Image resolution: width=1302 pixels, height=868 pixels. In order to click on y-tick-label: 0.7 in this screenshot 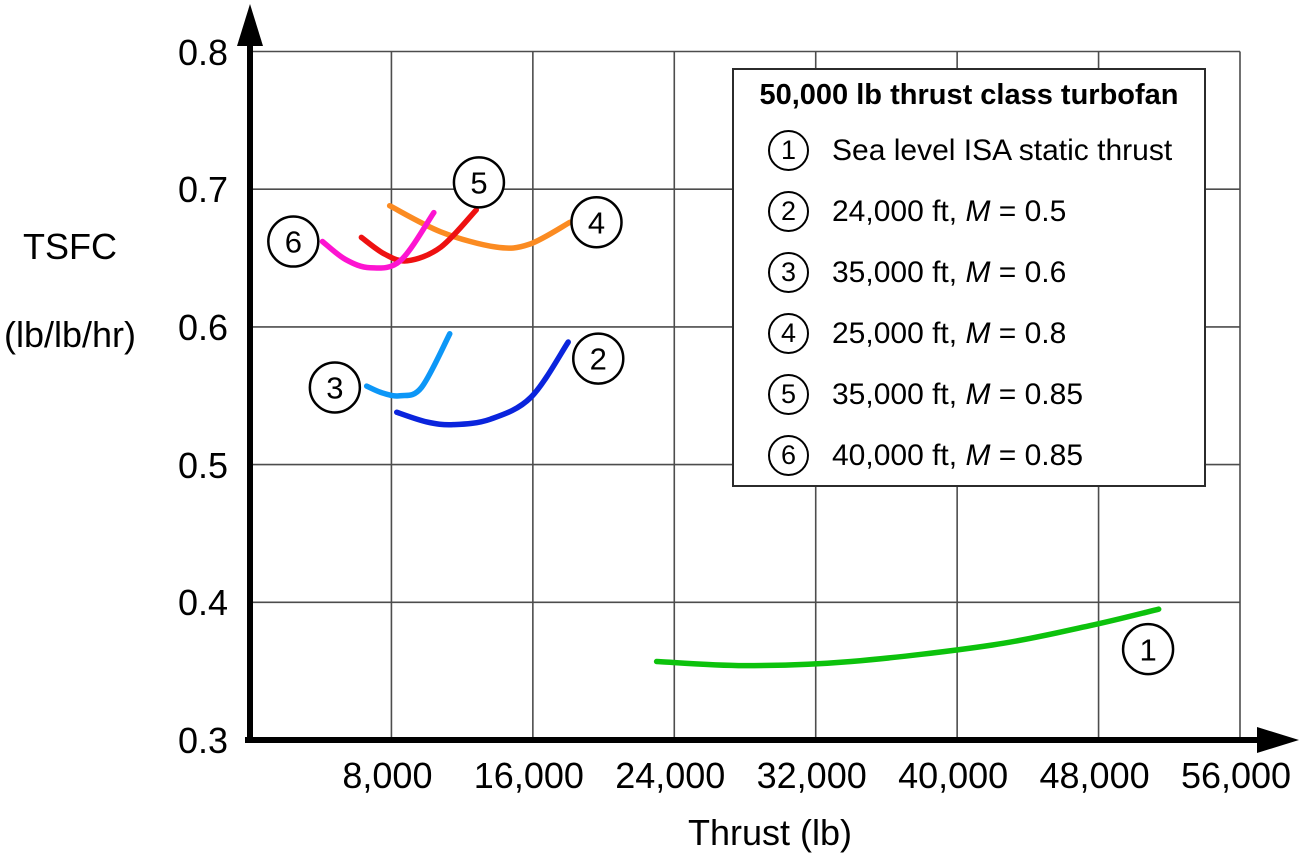, I will do `click(202, 190)`.